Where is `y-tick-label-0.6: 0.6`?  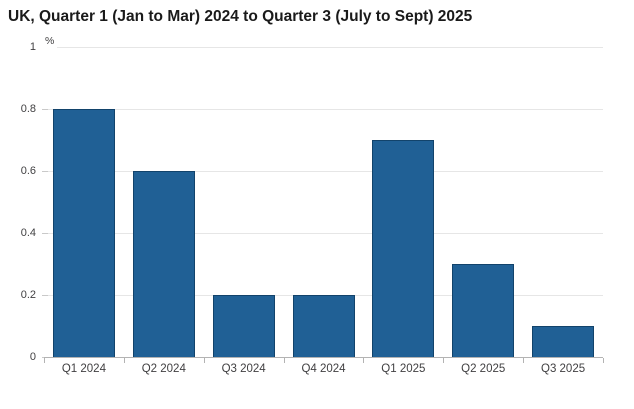 y-tick-label-0.6: 0.6 is located at coordinates (28, 171).